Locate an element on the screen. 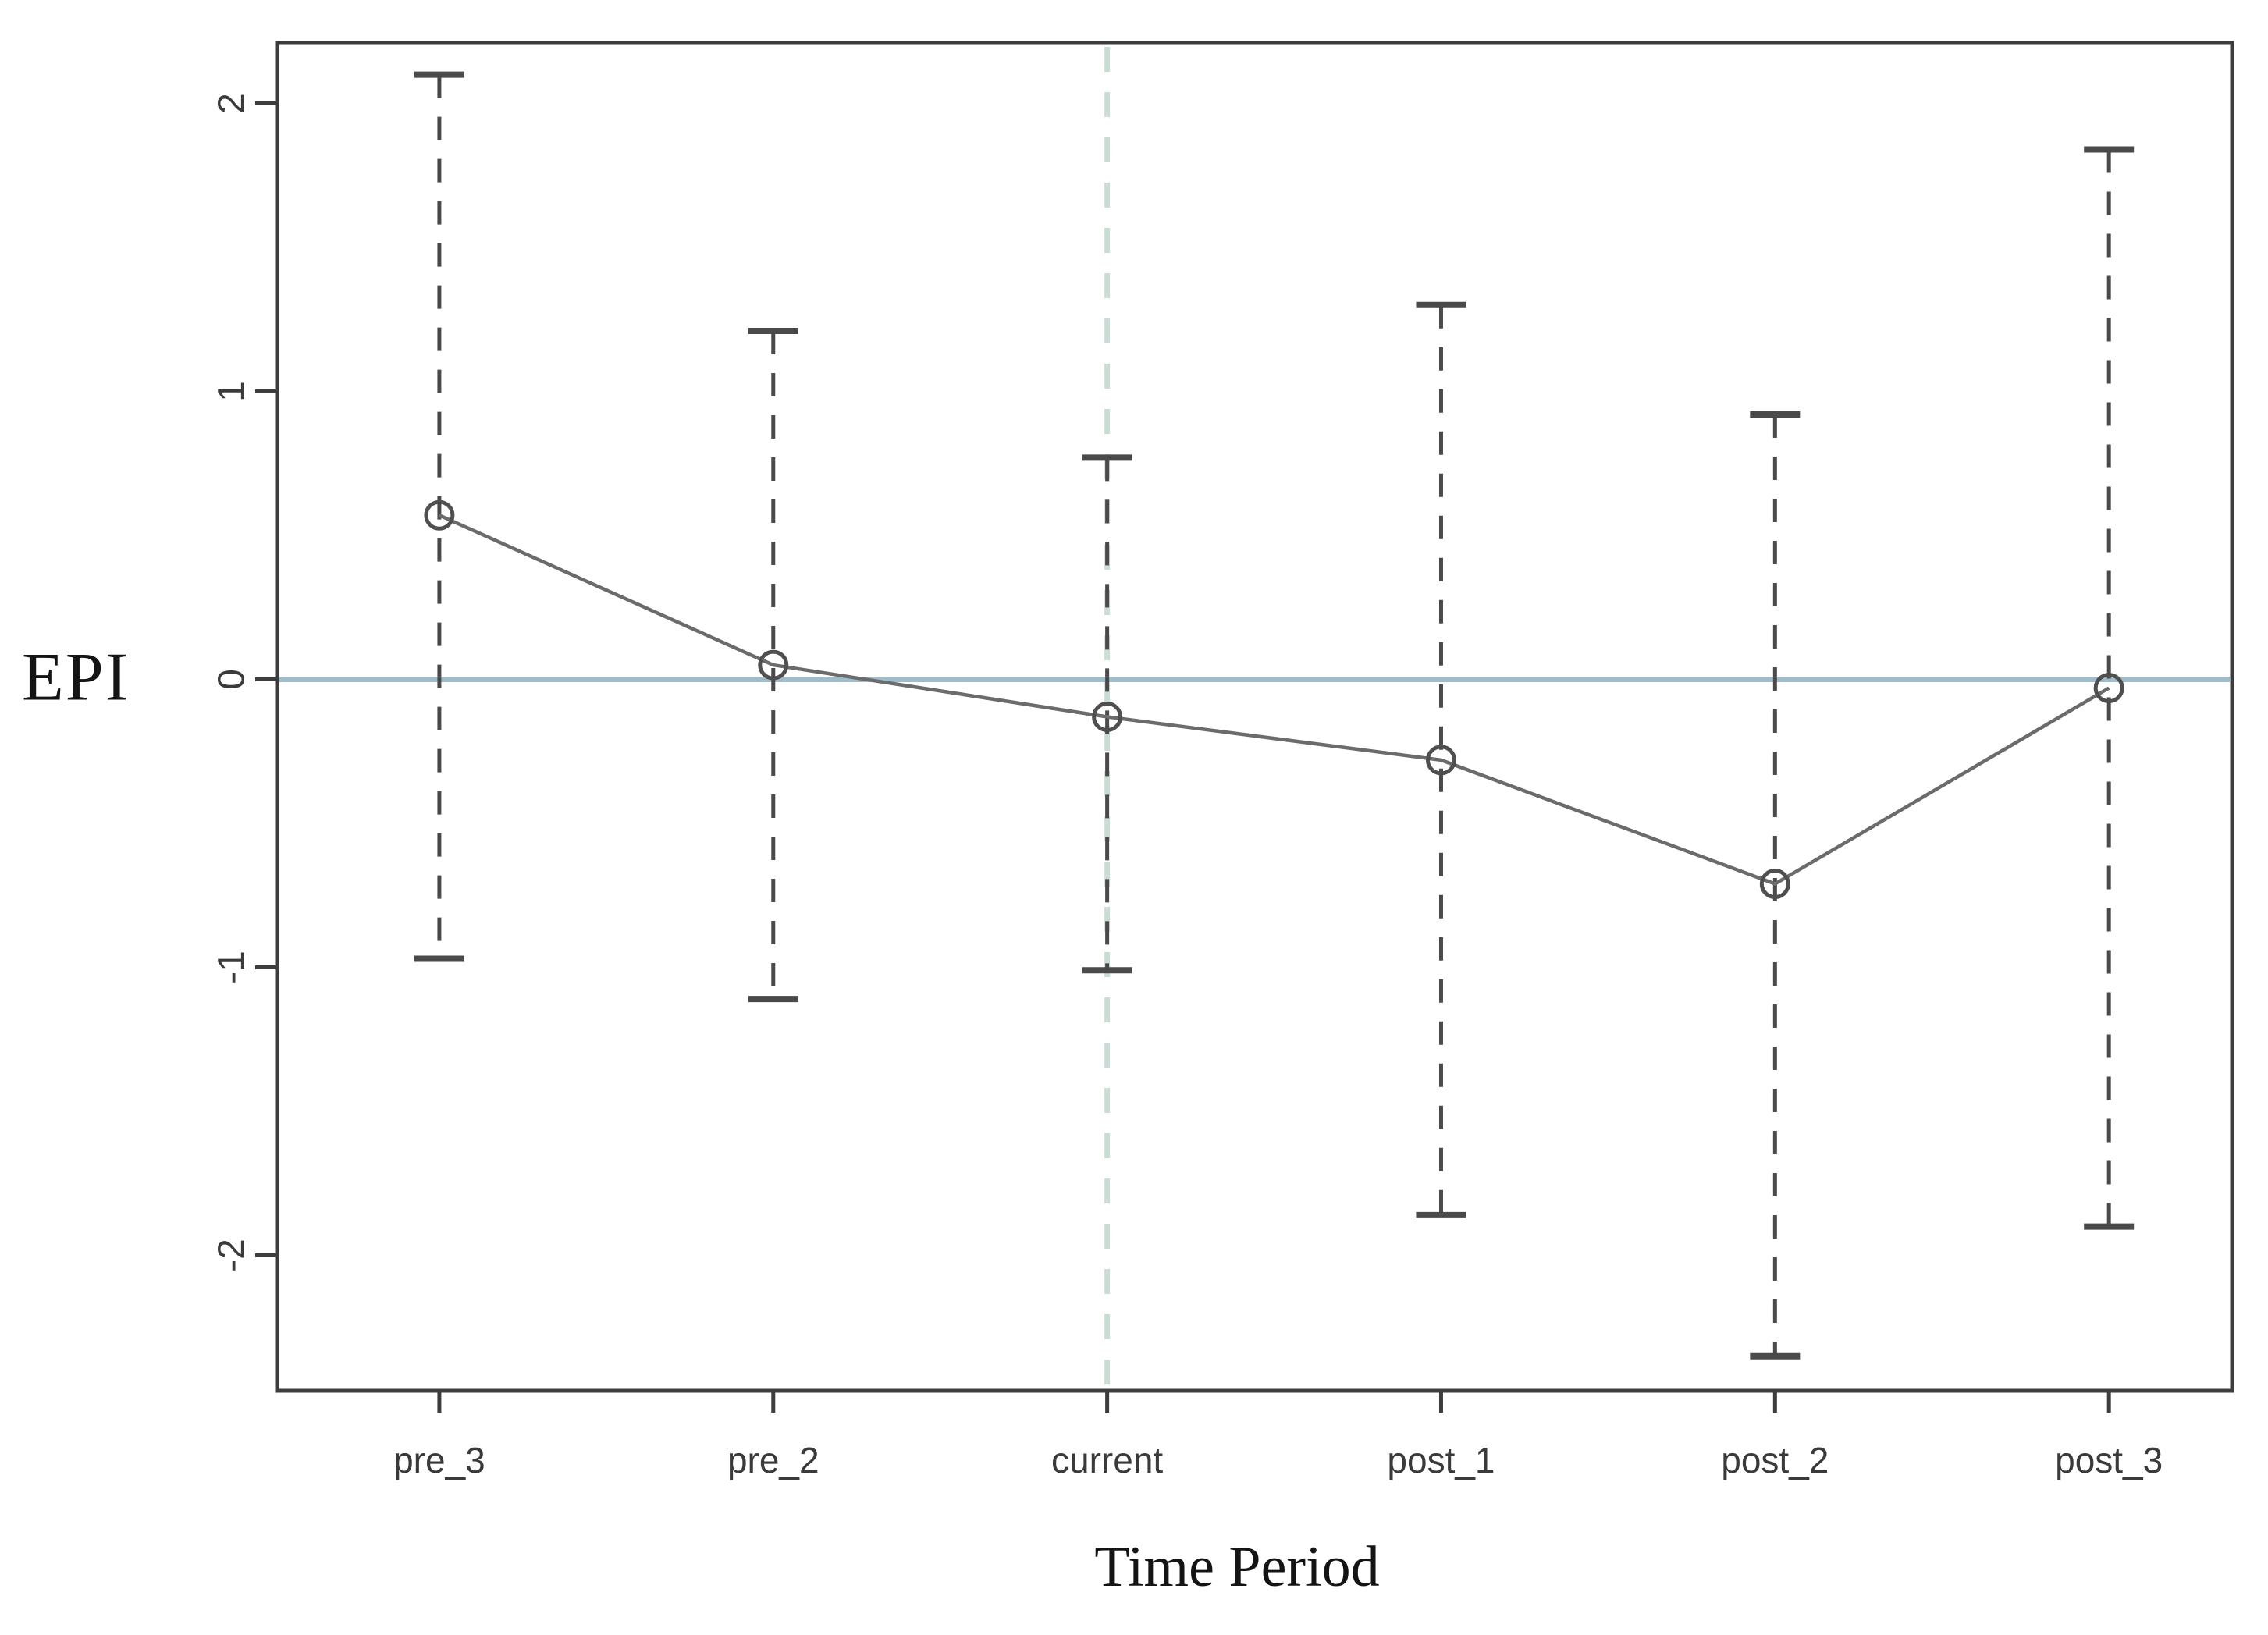  y-axis-tick-label: -1 is located at coordinates (232, 967).